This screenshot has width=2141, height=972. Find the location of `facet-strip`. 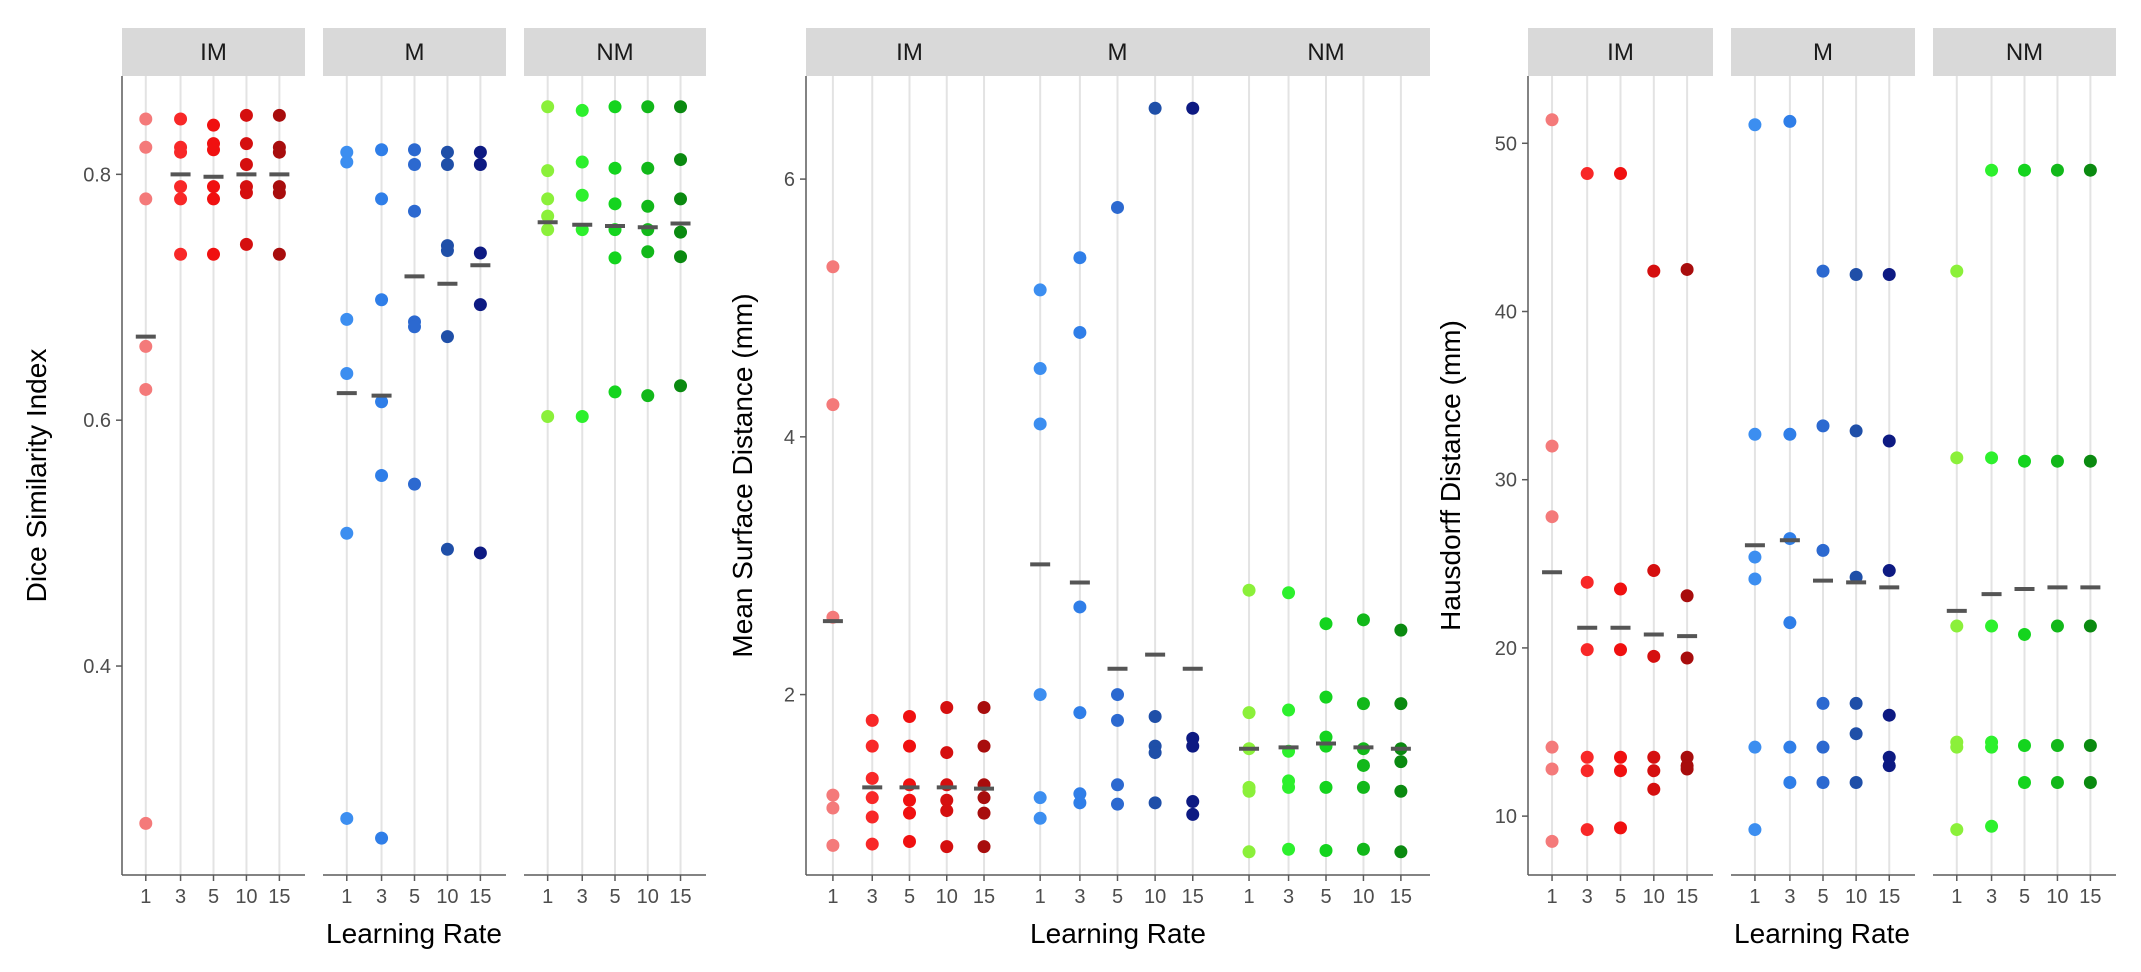

facet-strip is located at coordinates (2024, 52).